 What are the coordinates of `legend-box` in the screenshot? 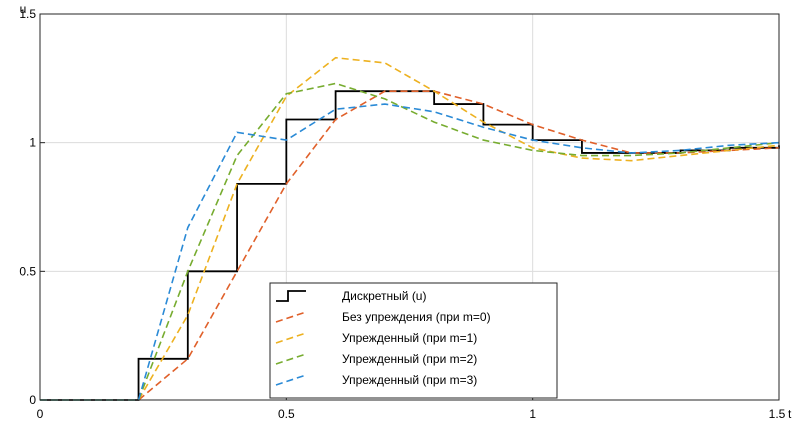 It's located at (413, 340).